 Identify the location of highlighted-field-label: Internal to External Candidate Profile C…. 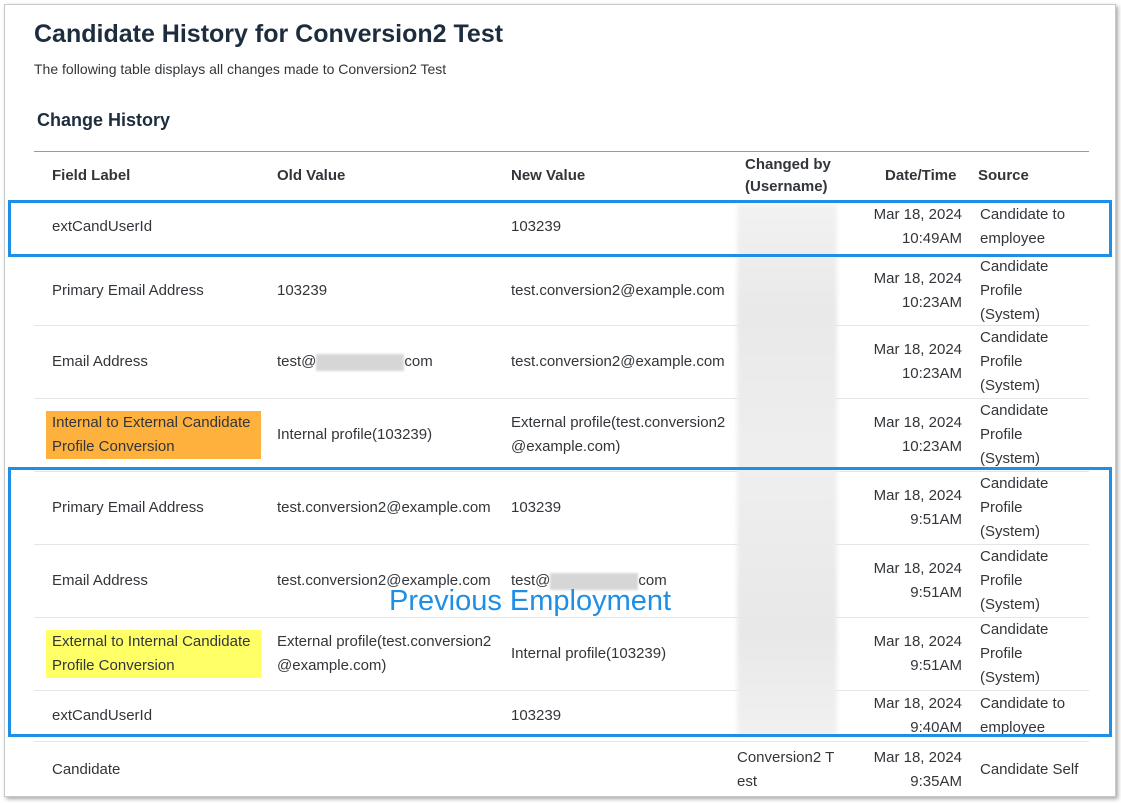
(153, 435).